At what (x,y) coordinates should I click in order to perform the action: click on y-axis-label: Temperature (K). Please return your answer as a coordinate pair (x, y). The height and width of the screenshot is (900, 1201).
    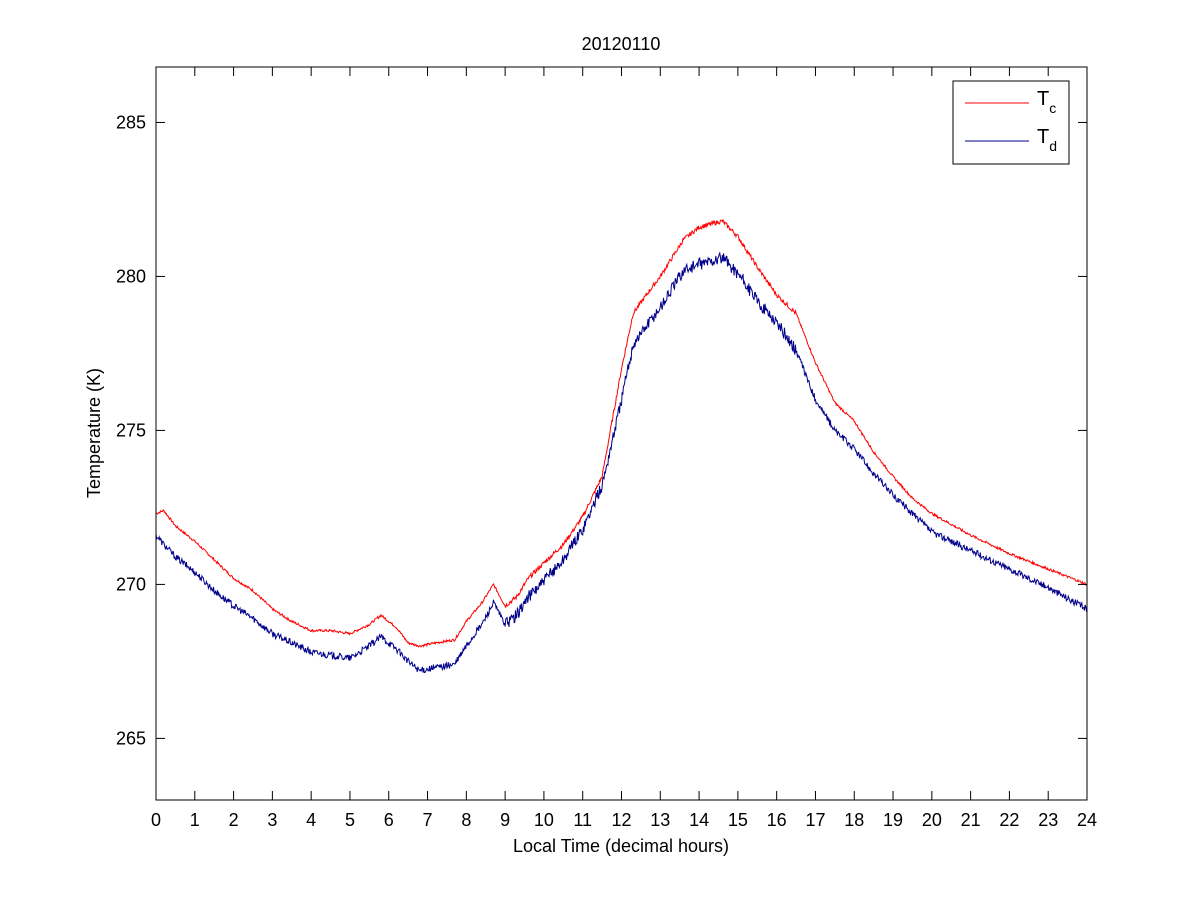
    Looking at the image, I should click on (94, 433).